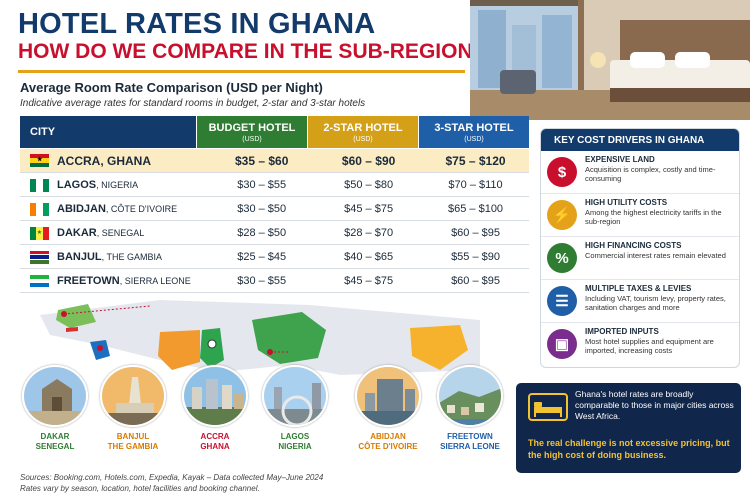  What do you see at coordinates (108, 132) in the screenshot?
I see `header-city: CITY` at bounding box center [108, 132].